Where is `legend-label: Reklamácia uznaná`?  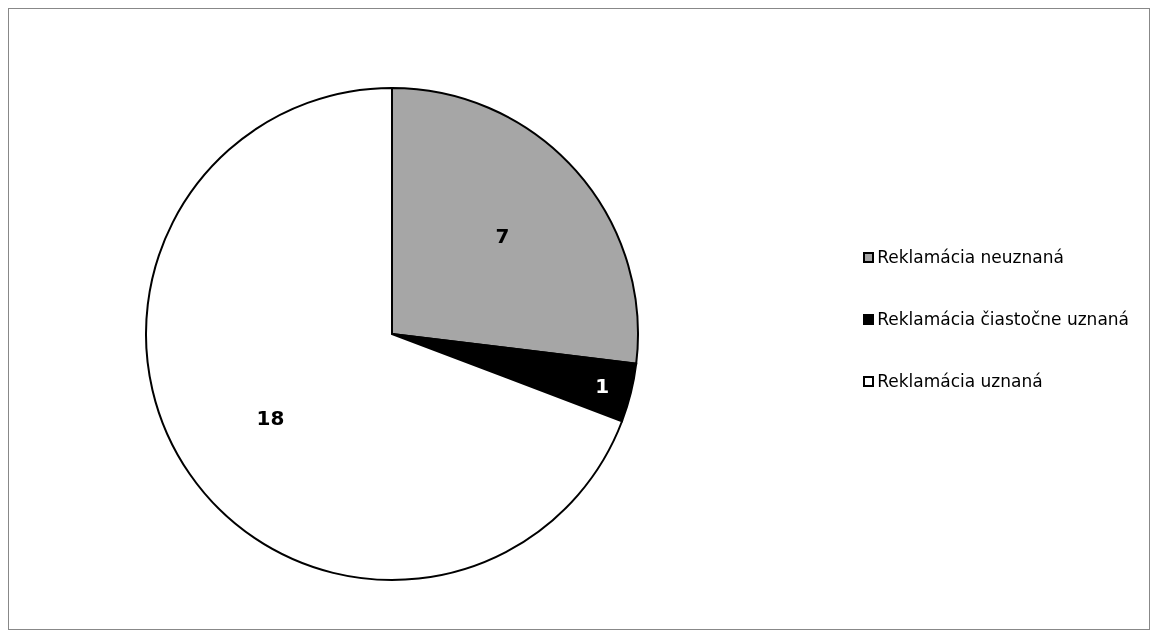
legend-label: Reklamácia uznaná is located at coordinates (960, 381).